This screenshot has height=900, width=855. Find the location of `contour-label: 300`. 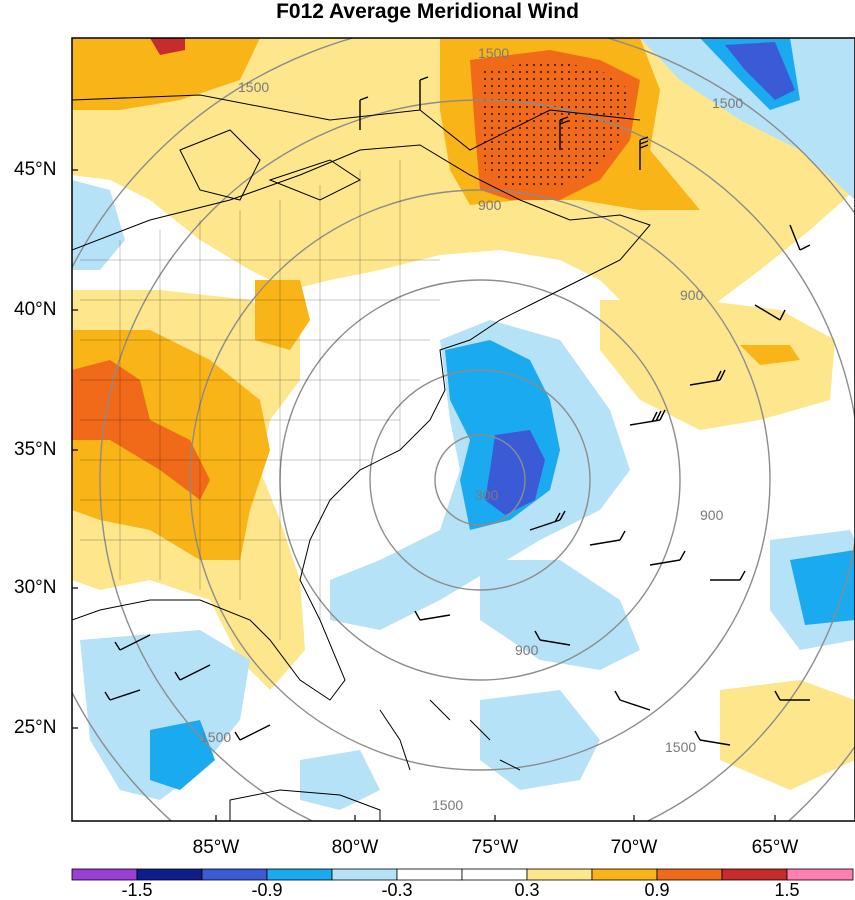

contour-label: 300 is located at coordinates (487, 495).